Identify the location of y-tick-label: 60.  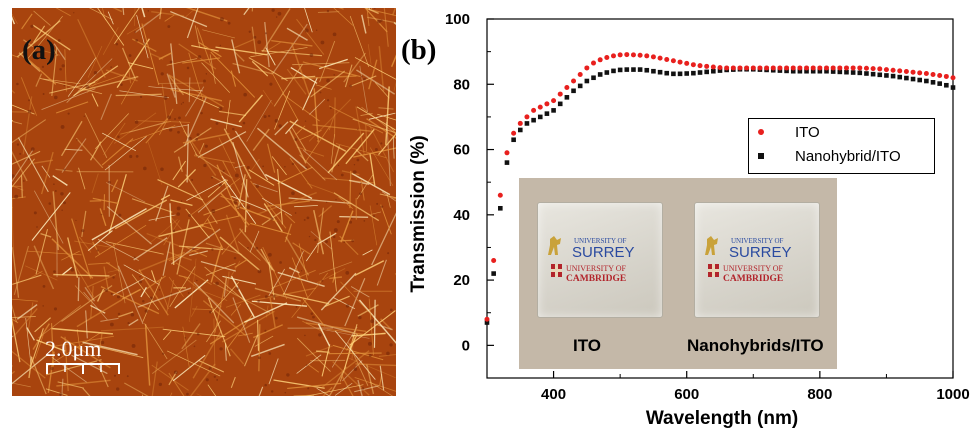
(461, 150).